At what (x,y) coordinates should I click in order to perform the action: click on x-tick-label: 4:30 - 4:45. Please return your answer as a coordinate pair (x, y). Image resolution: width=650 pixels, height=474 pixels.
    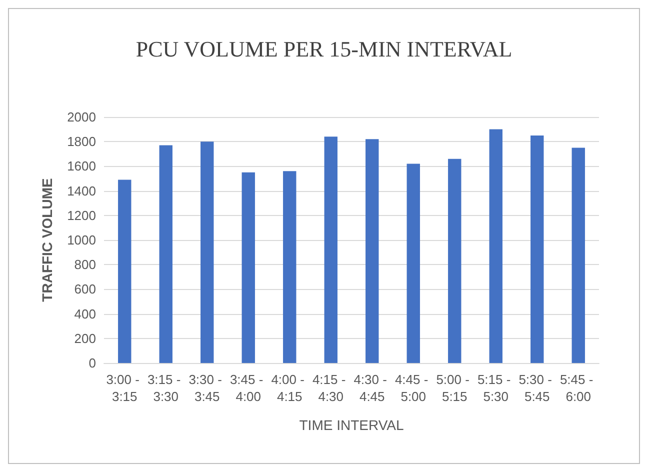
    Looking at the image, I should click on (372, 388).